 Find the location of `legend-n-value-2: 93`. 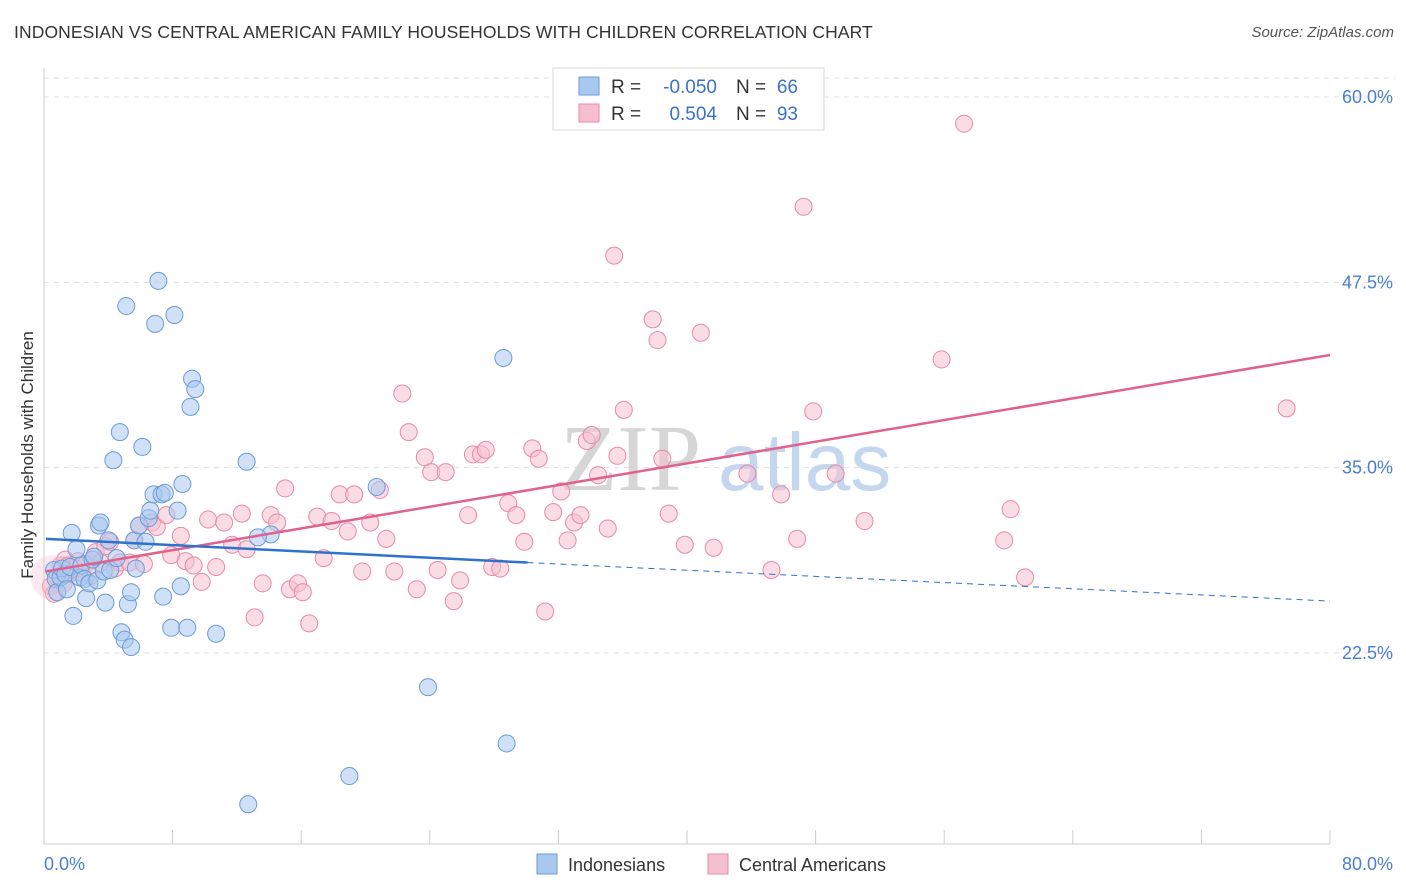

legend-n-value-2: 93 is located at coordinates (787, 114).